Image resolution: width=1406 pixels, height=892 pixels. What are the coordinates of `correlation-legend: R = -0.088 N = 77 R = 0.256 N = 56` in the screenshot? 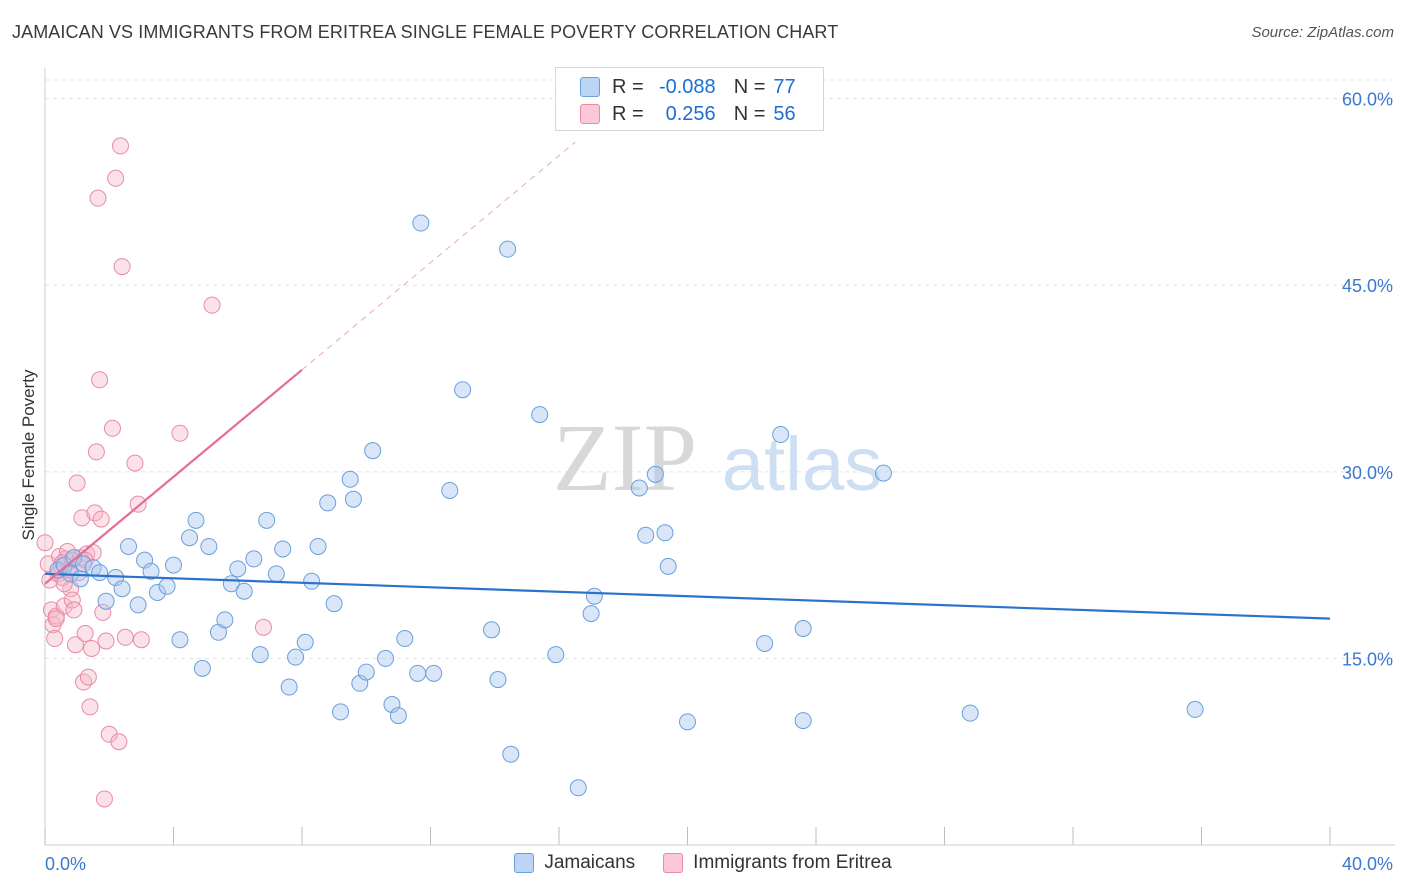 It's located at (689, 99).